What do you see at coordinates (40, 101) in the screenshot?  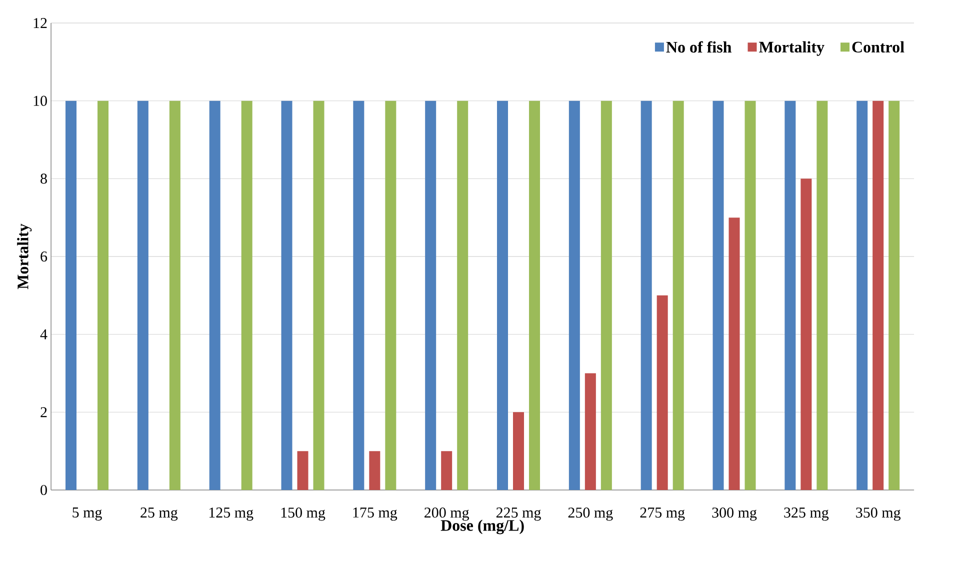 I see `y-tick-label: 10` at bounding box center [40, 101].